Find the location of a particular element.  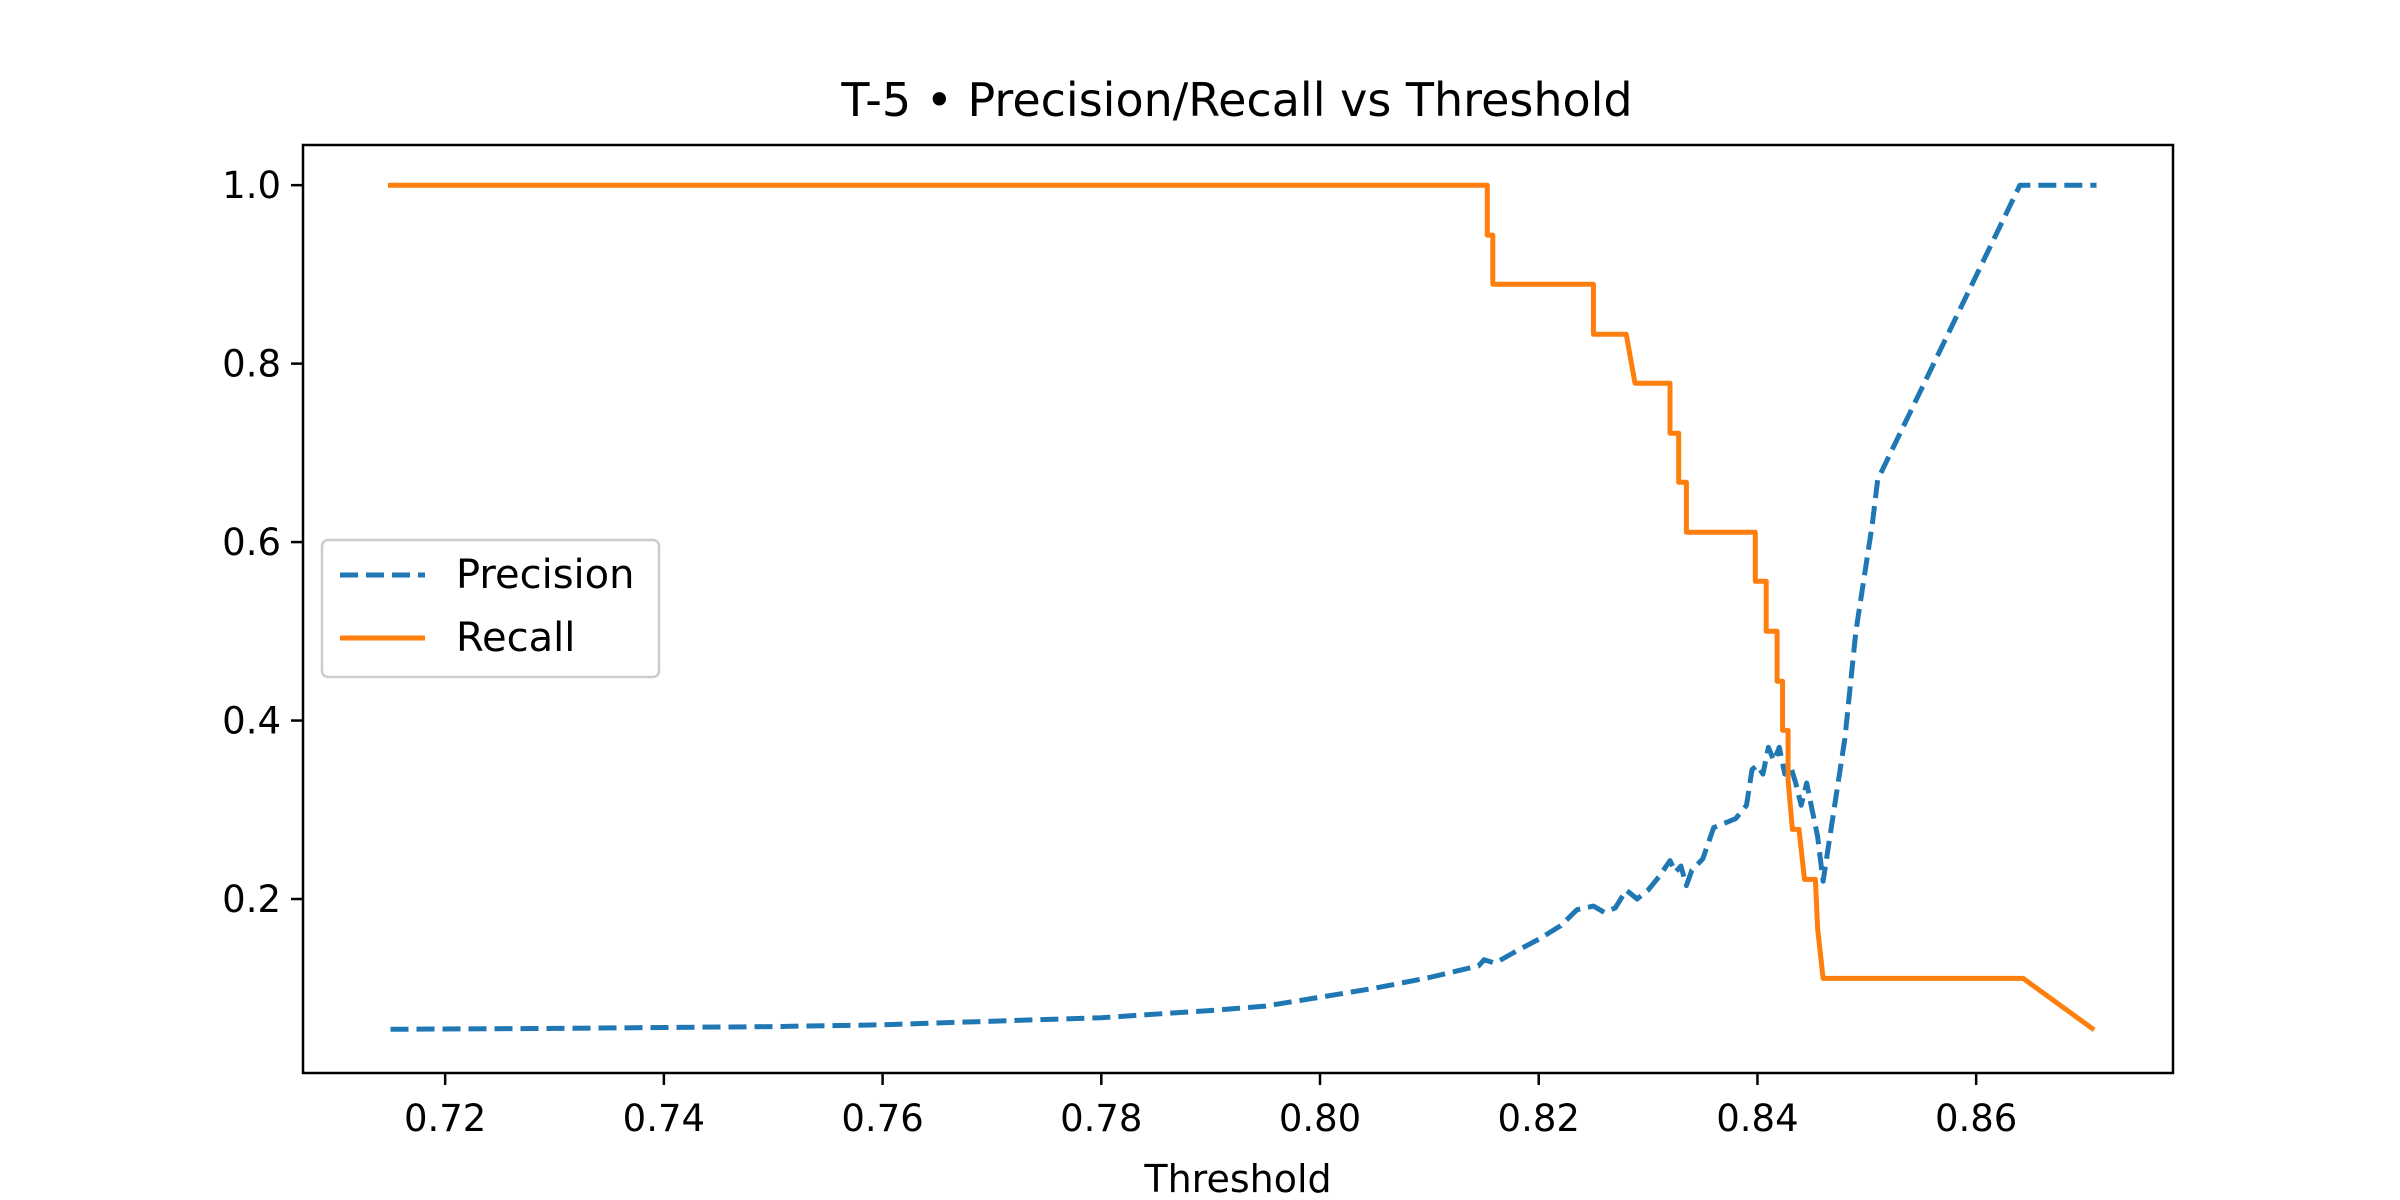

x-tick-label: 0.84 is located at coordinates (1757, 1118).